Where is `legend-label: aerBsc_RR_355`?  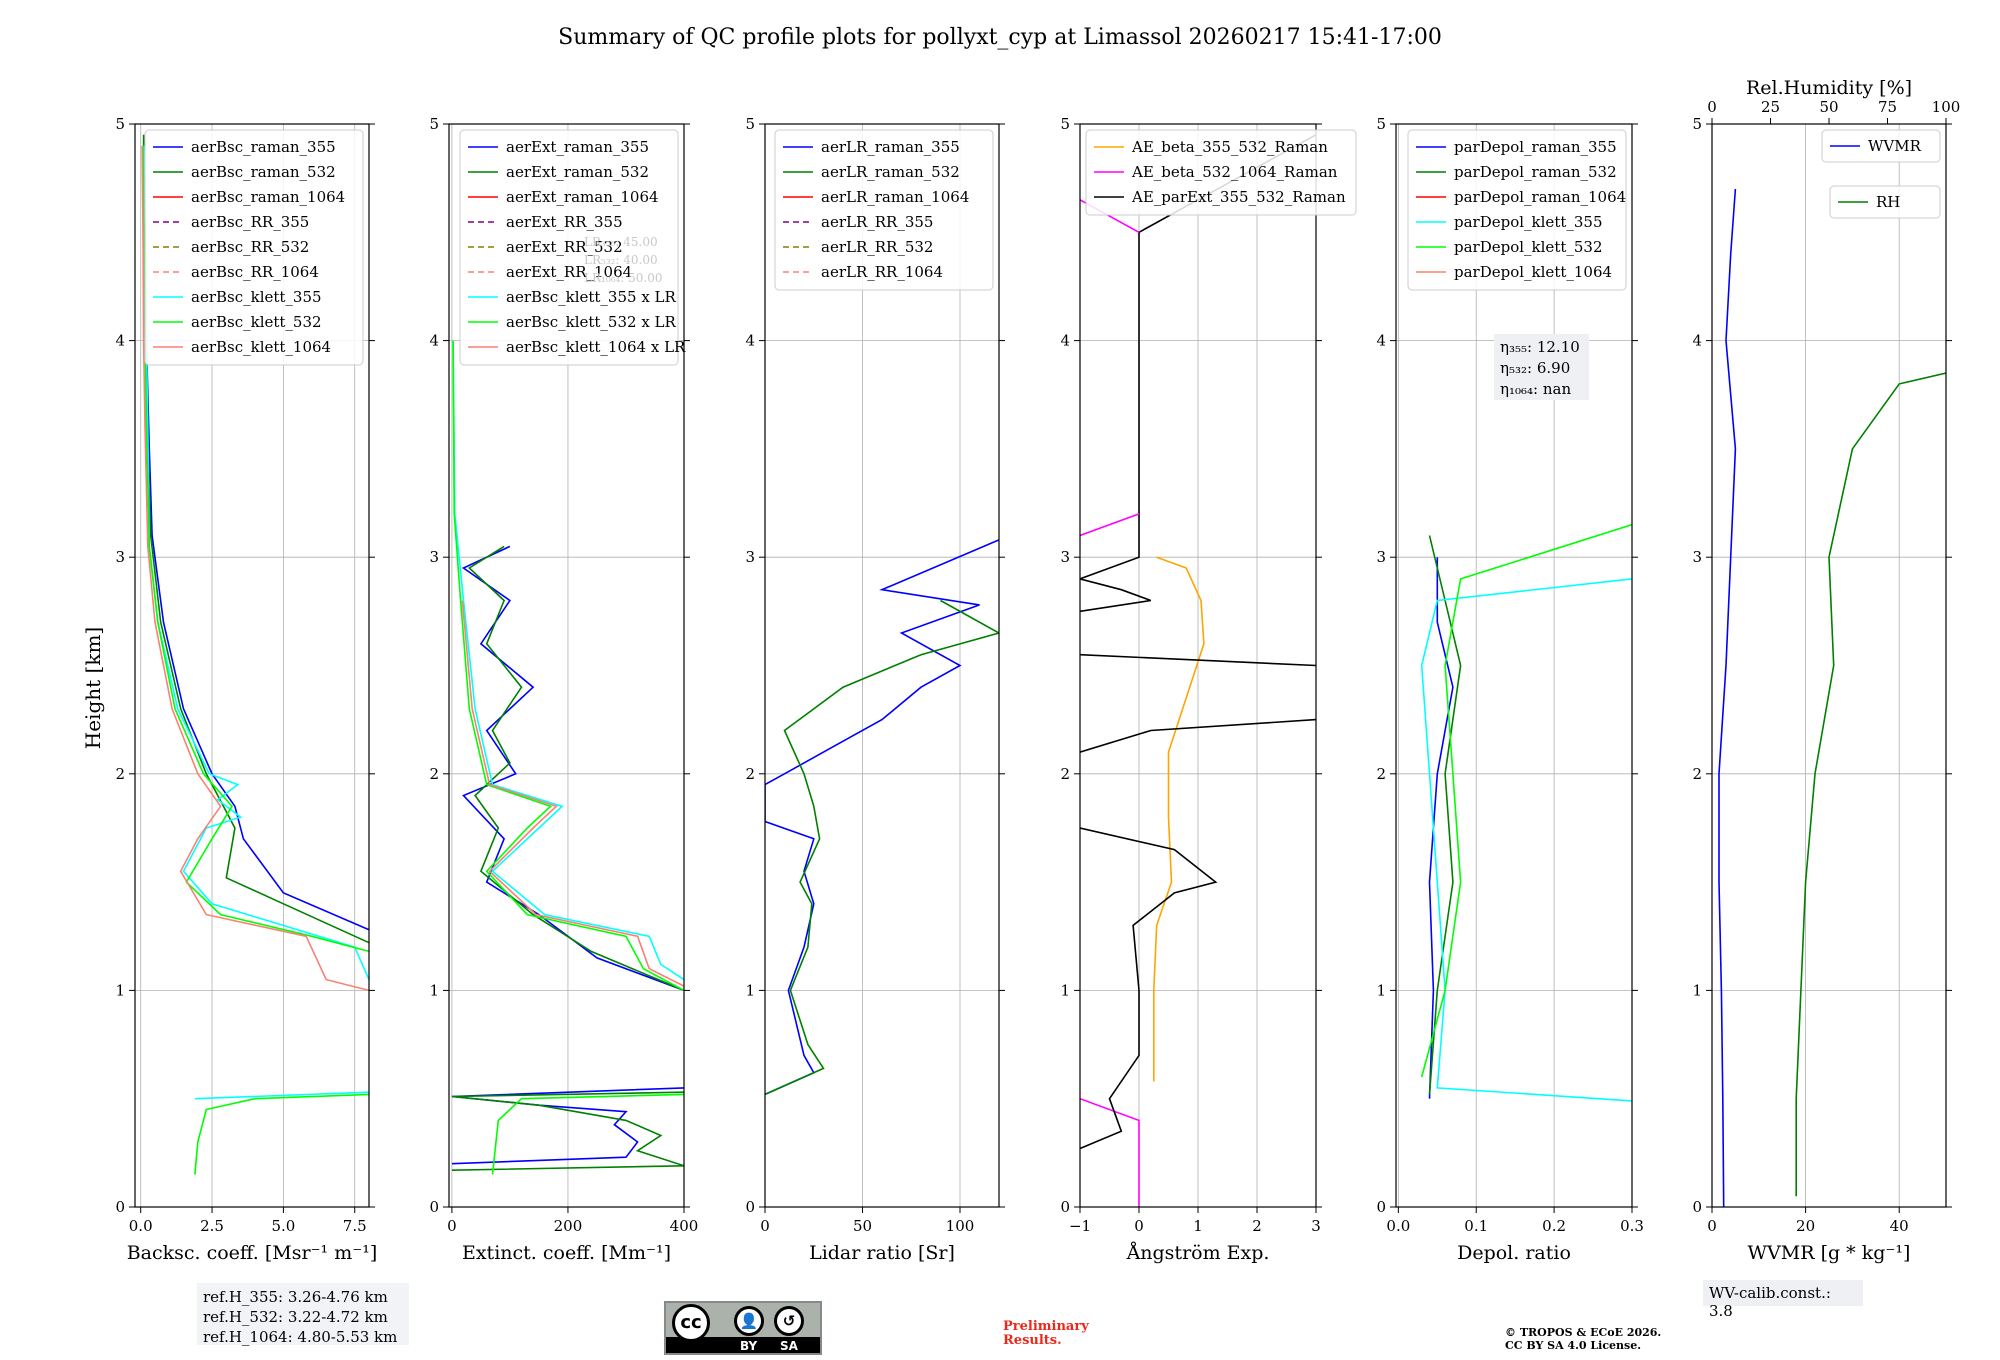
legend-label: aerBsc_RR_355 is located at coordinates (250, 222).